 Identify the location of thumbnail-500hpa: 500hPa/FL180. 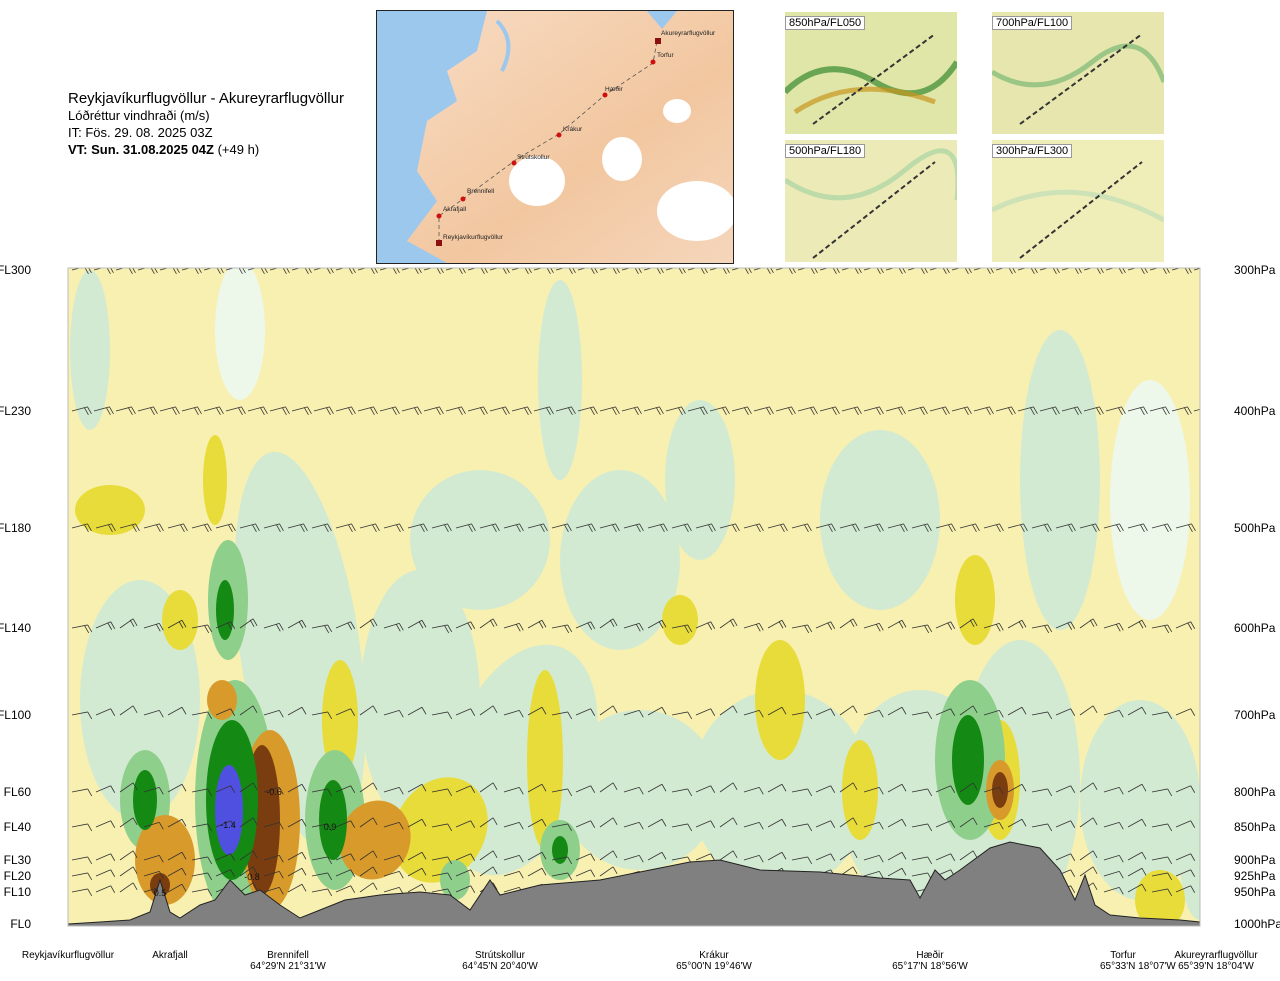
(871, 201).